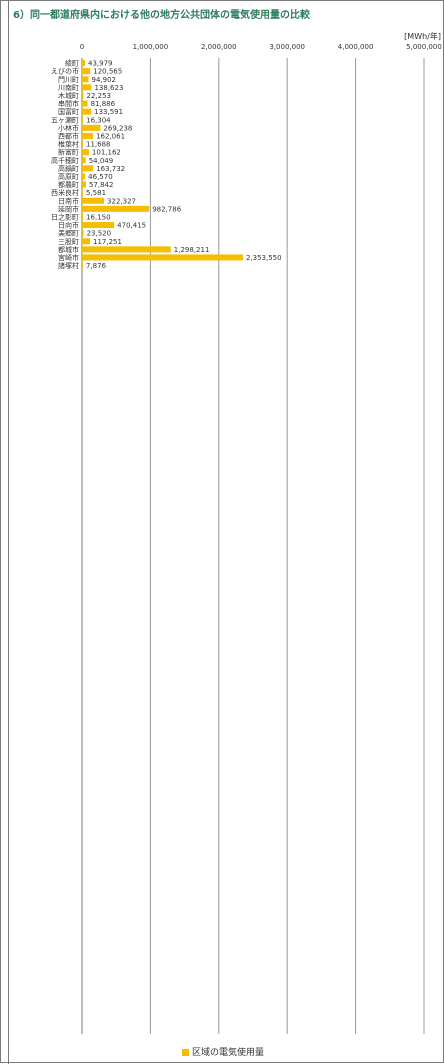 The height and width of the screenshot is (1064, 444). What do you see at coordinates (106, 153) in the screenshot?
I see `data-label: 101,162` at bounding box center [106, 153].